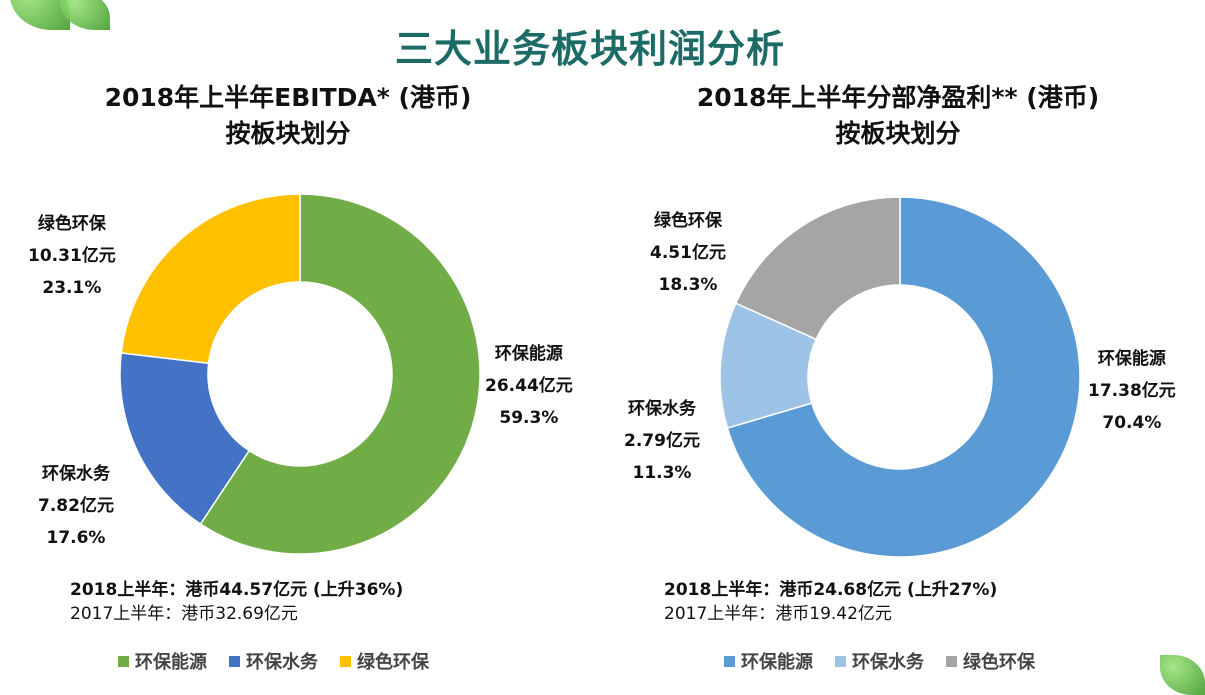 This screenshot has width=1205, height=695. Describe the element at coordinates (72, 288) in the screenshot. I see `label-percent: 23.1%` at that location.